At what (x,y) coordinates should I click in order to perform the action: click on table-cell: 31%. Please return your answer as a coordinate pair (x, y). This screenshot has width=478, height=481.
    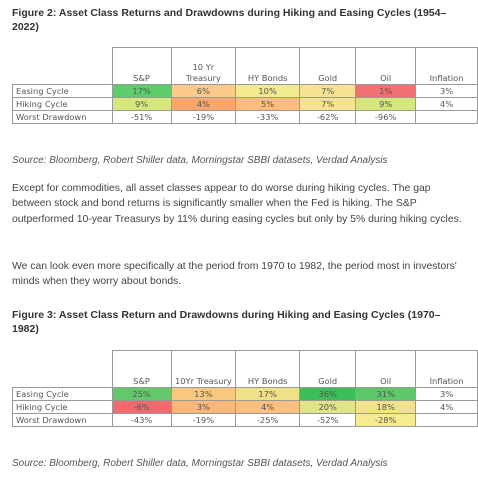
    Looking at the image, I should click on (386, 394).